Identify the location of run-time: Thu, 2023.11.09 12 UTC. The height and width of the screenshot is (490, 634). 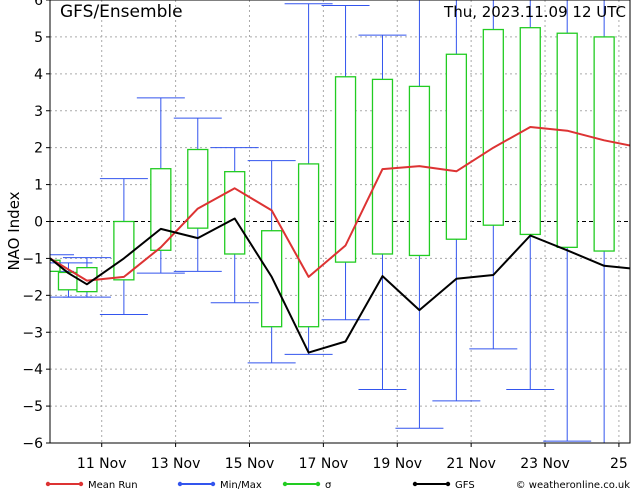
(534, 12).